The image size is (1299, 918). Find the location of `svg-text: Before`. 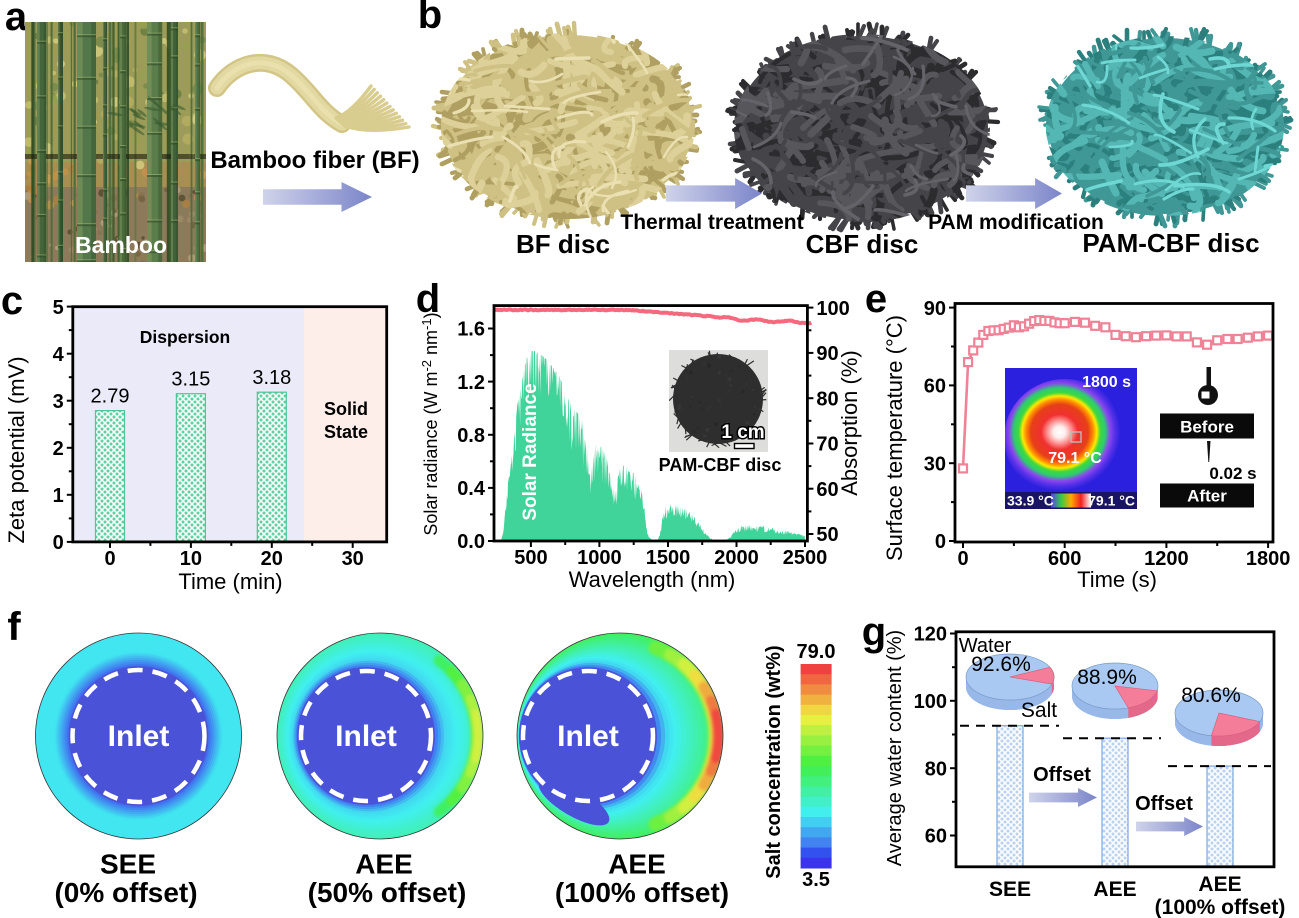

svg-text: Before is located at coordinates (1207, 427).